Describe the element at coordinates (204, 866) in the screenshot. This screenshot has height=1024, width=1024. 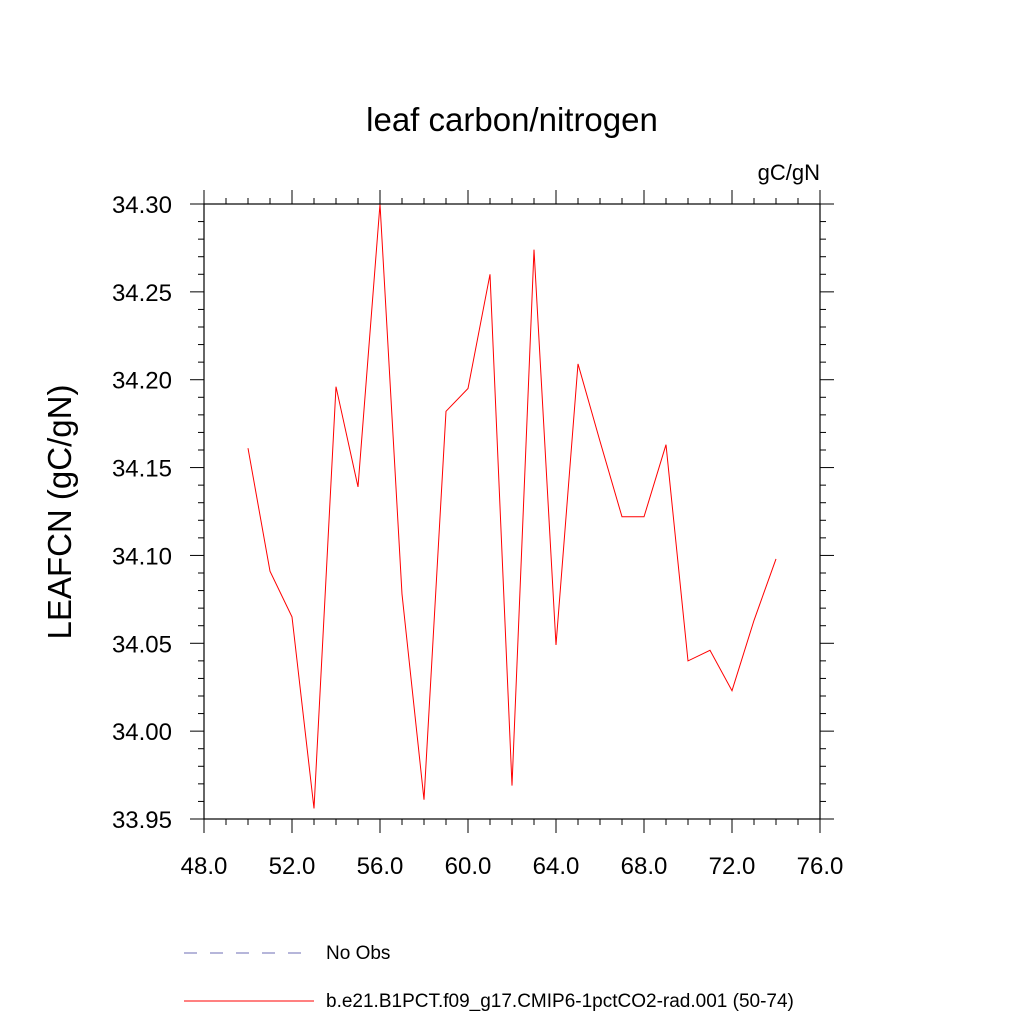
I see `x-tick-label: 48.0` at that location.